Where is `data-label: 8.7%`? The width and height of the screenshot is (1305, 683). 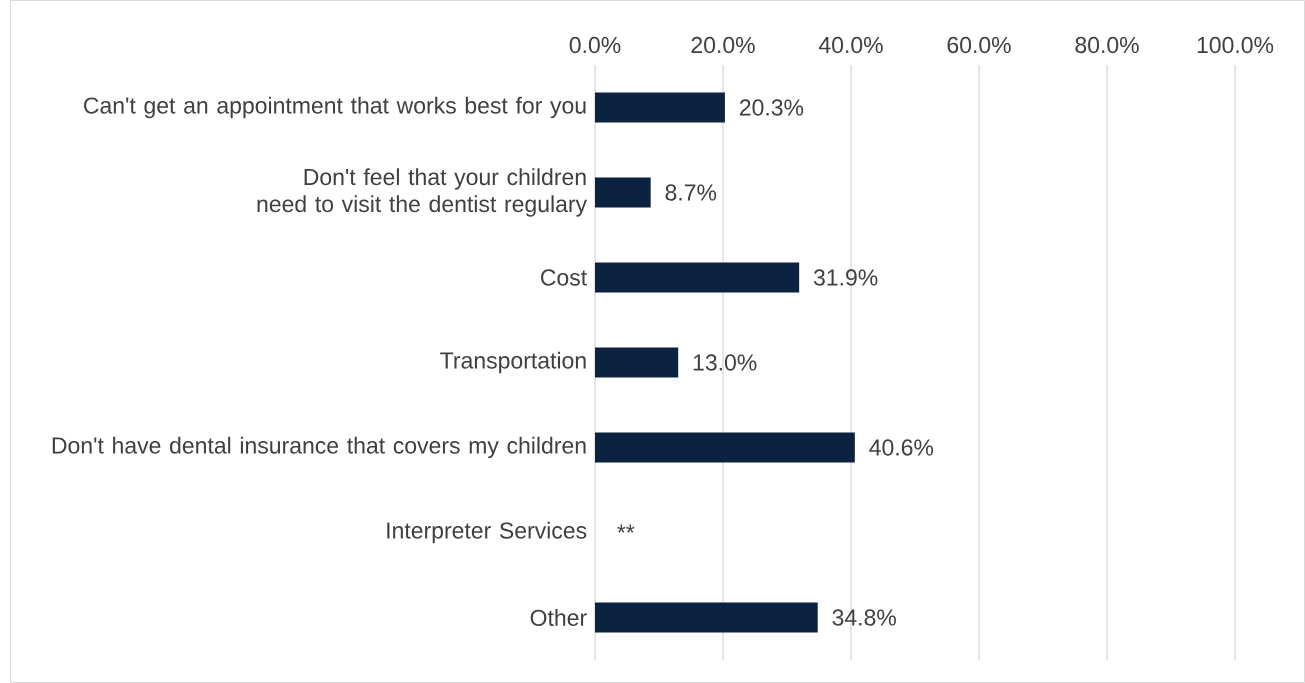 data-label: 8.7% is located at coordinates (691, 192).